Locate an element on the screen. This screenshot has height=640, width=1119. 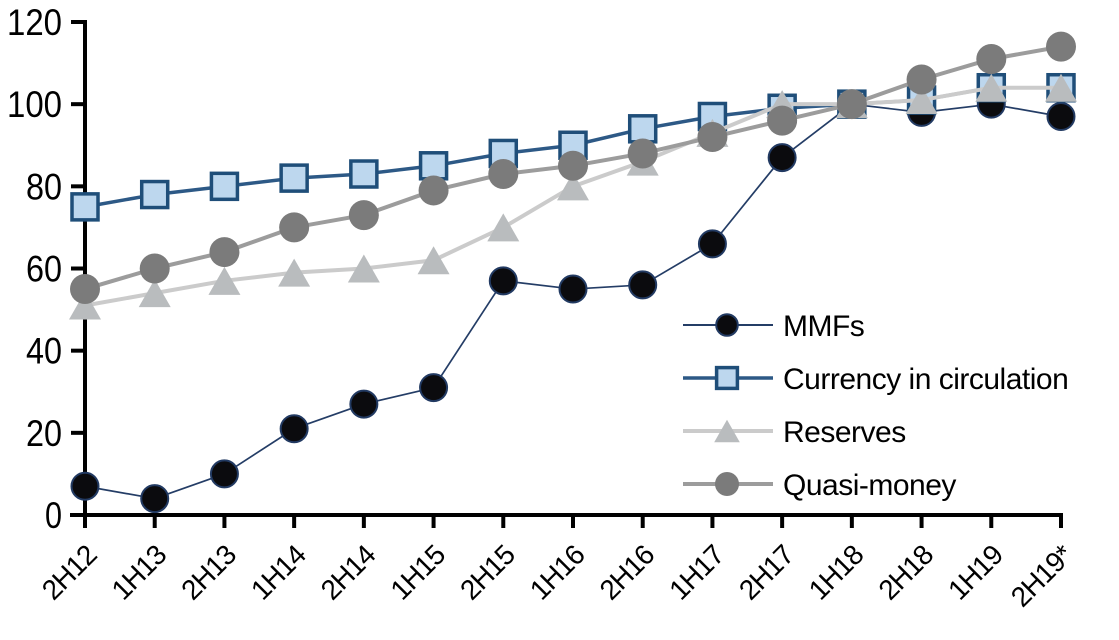
x-tick-label: 1H19 is located at coordinates (975, 572).